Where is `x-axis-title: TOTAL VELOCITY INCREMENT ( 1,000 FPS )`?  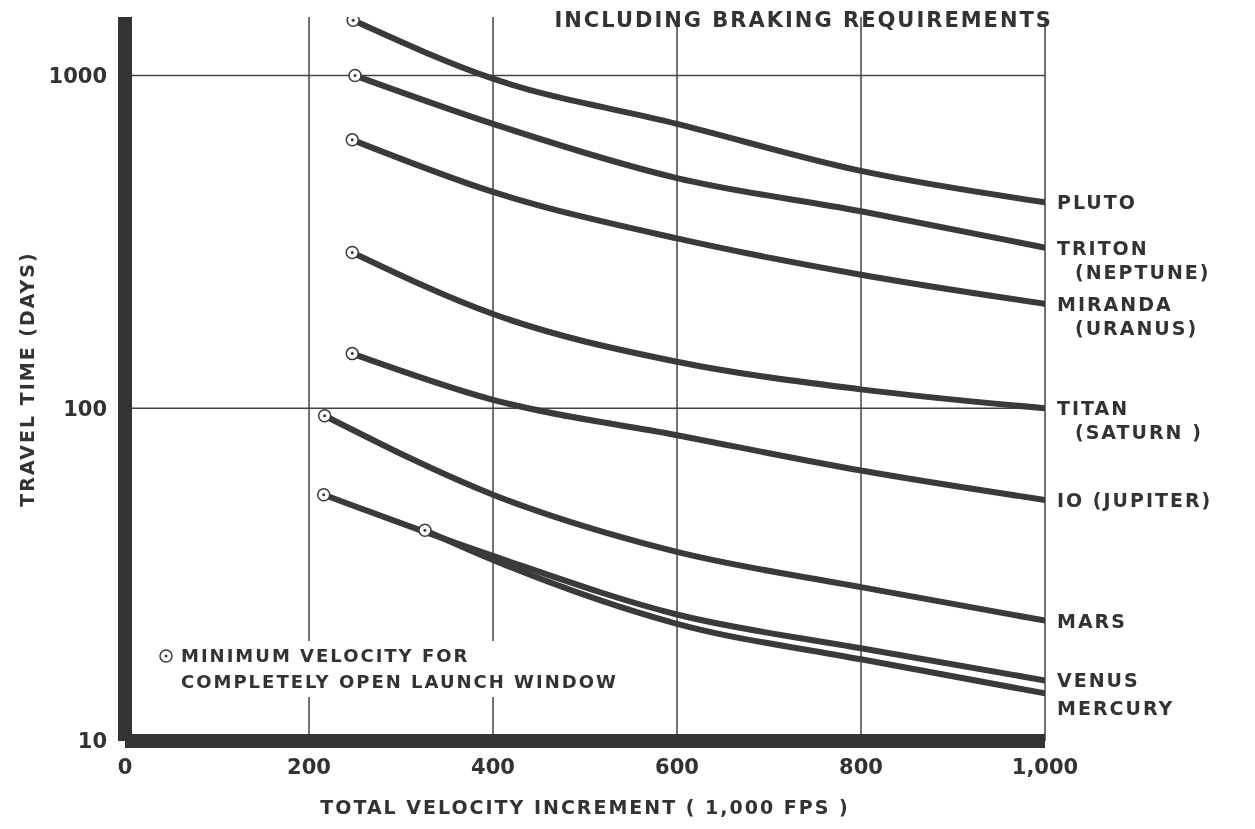 x-axis-title: TOTAL VELOCITY INCREMENT ( 1,000 FPS ) is located at coordinates (585, 807).